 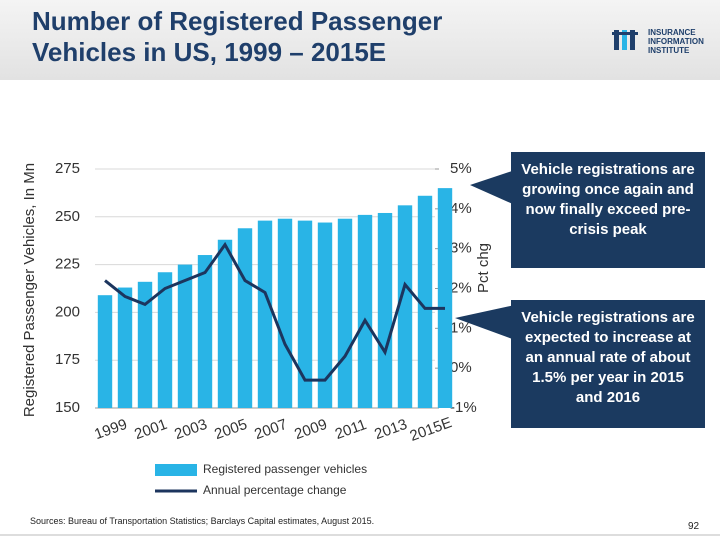 I want to click on logo-line: INSURANCE, so click(x=672, y=32).